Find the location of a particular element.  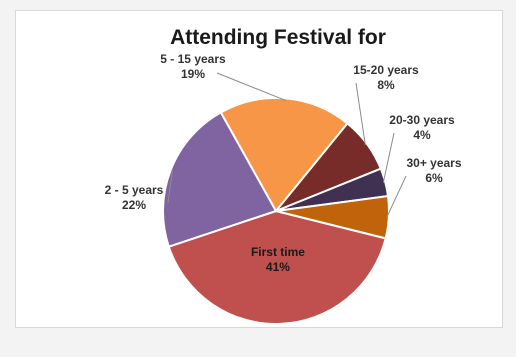

pie-slice-2-5-years is located at coordinates (220, 179).